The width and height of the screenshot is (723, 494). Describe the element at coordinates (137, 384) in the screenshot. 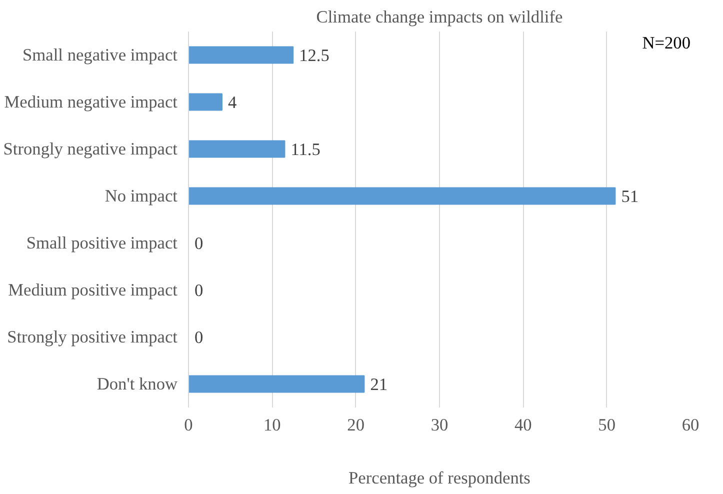

I see `y-tick-label: Don't know` at that location.